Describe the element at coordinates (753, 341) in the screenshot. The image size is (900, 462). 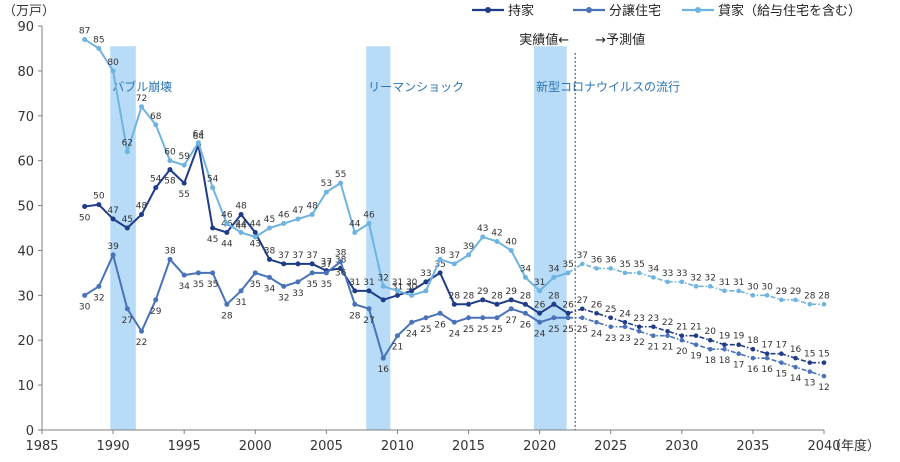
I see `data-label: 18` at that location.